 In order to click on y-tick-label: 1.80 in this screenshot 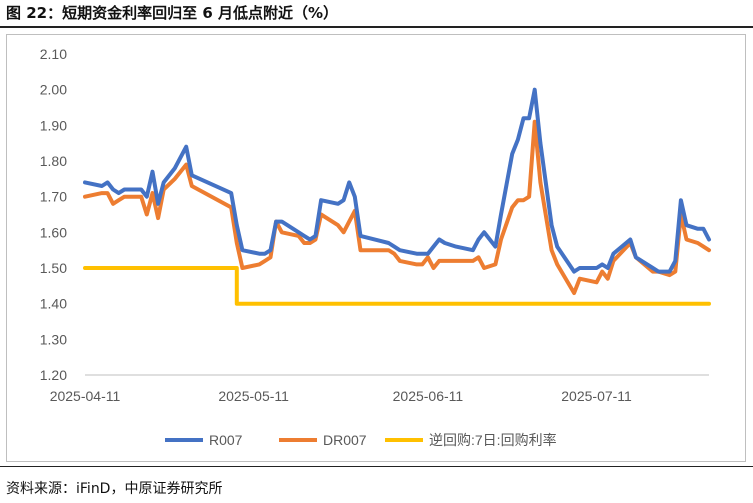, I will do `click(53, 161)`.